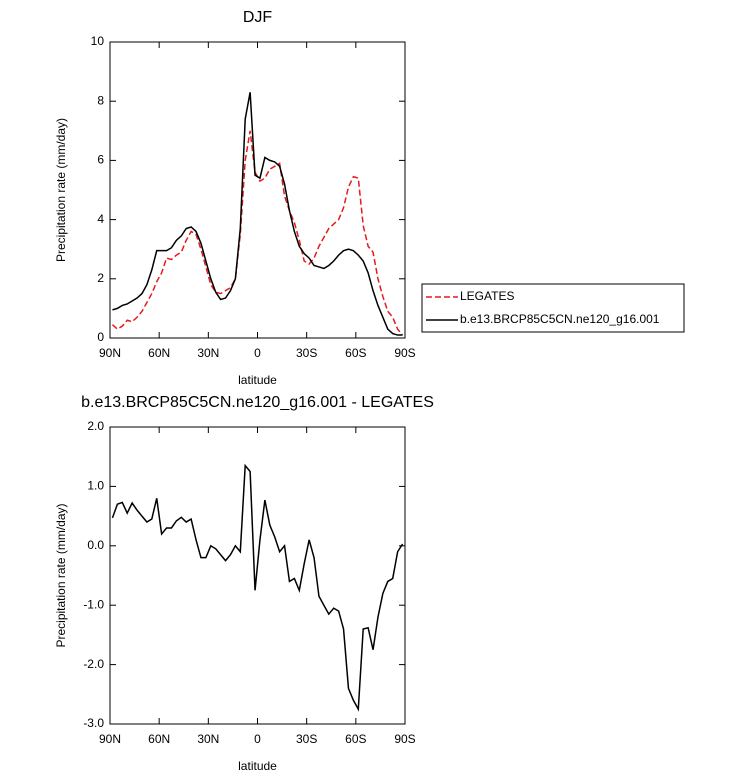  I want to click on y-tick-label: -1.0, so click(93, 604).